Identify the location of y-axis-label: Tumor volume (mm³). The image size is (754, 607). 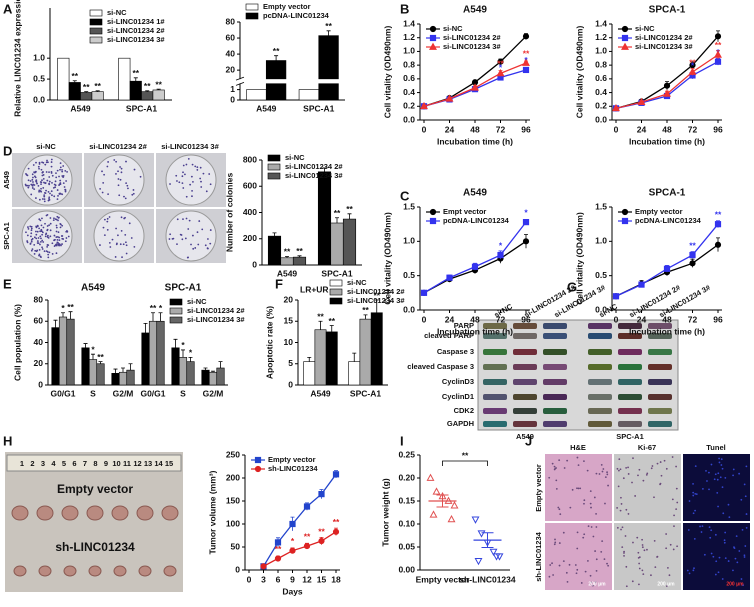
(212, 512).